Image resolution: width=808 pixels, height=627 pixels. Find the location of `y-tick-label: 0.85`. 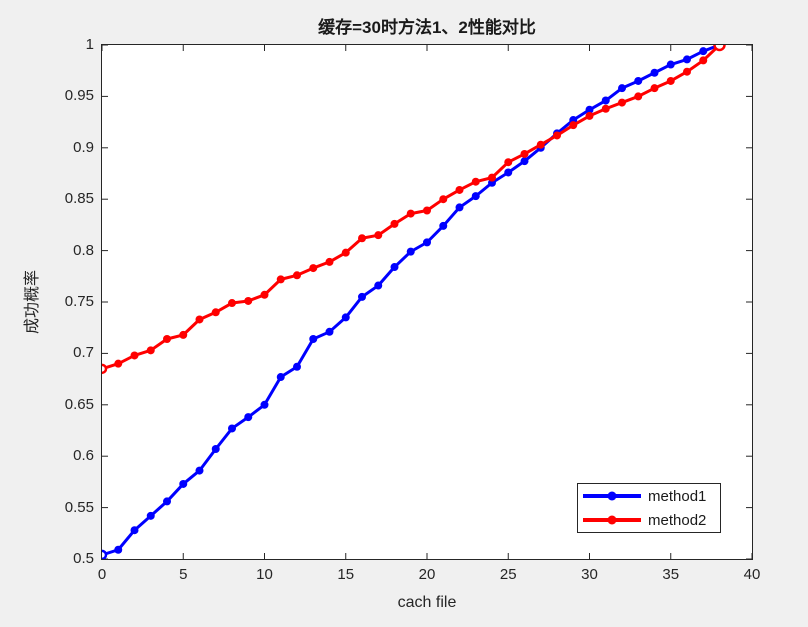

y-tick-label: 0.85 is located at coordinates (79, 199).